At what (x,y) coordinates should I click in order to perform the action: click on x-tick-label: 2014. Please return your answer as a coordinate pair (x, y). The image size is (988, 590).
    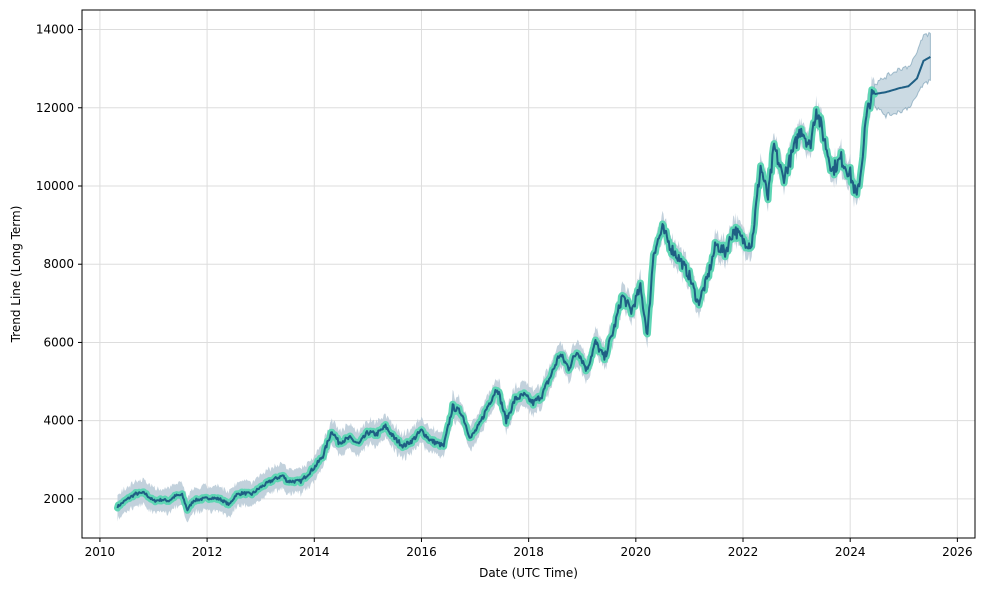
    Looking at the image, I should click on (314, 552).